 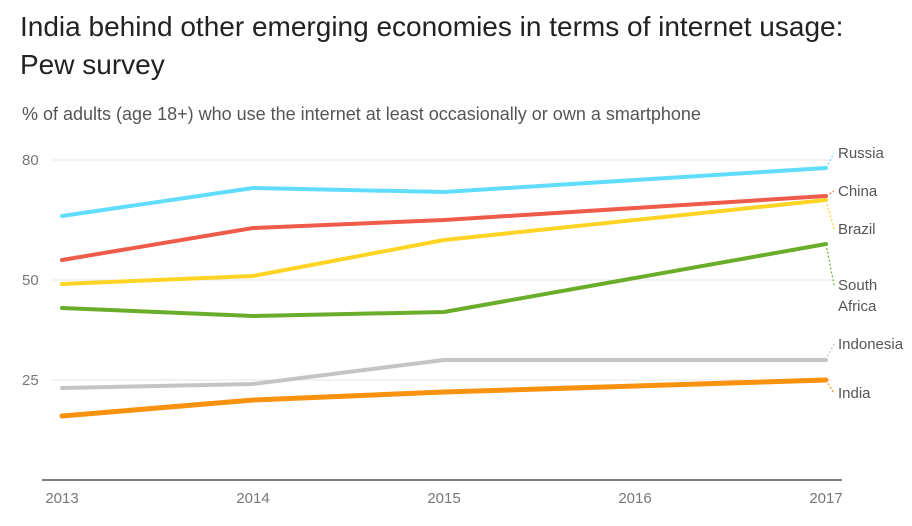 What do you see at coordinates (830, 352) in the screenshot?
I see `label-leader-indonesia` at bounding box center [830, 352].